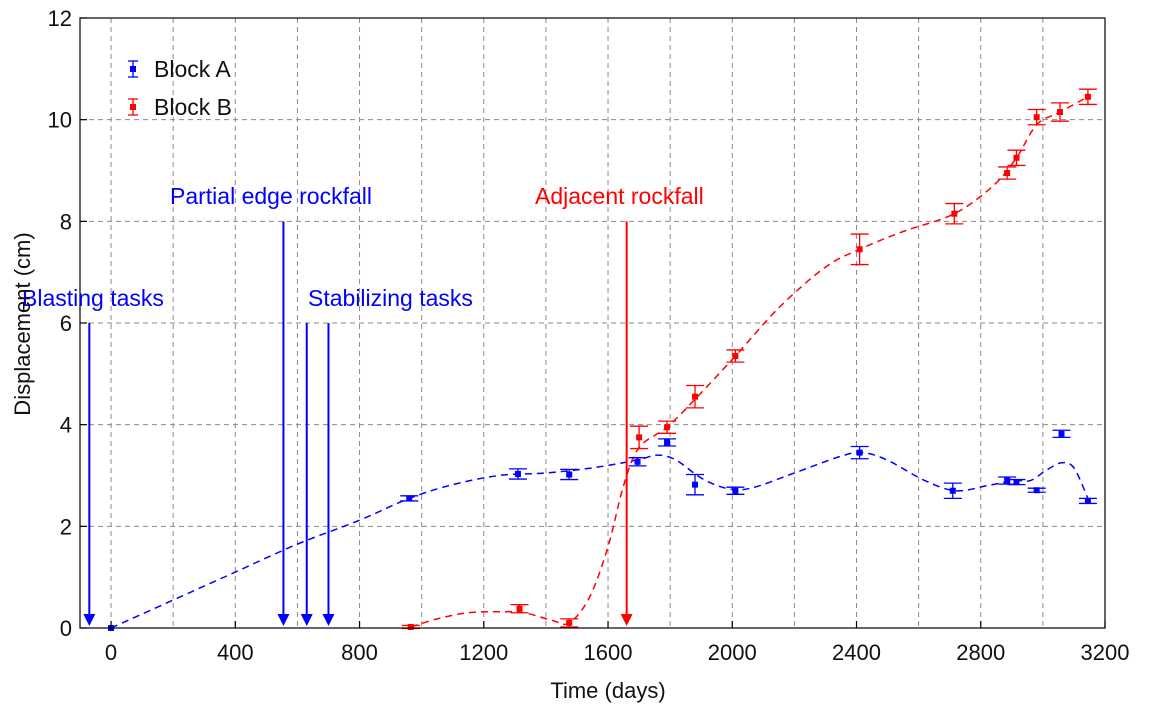  What do you see at coordinates (22, 323) in the screenshot?
I see `y-axis-label: Displacement (cm)` at bounding box center [22, 323].